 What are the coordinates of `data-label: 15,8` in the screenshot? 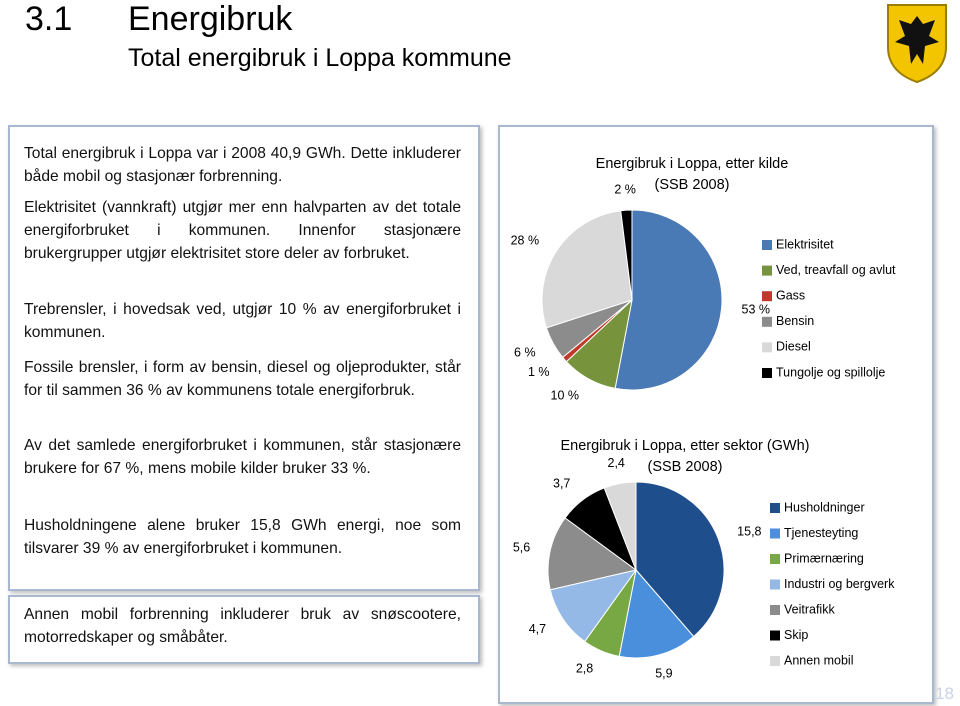 It's located at (749, 532).